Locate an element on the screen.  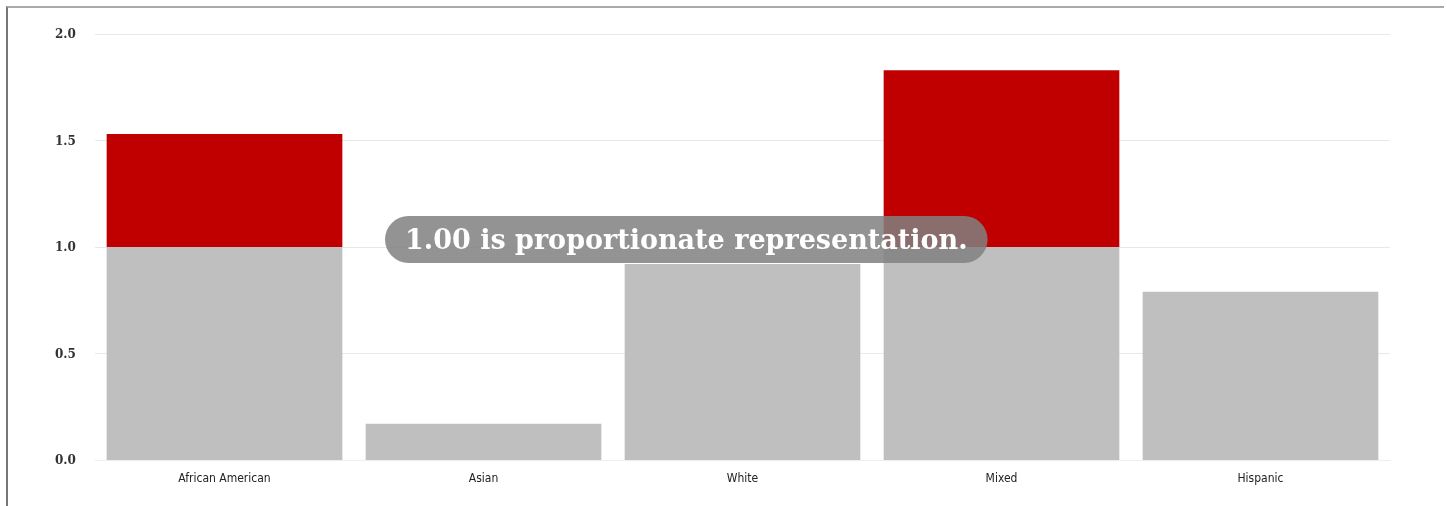
x-tick-label: White is located at coordinates (742, 478).